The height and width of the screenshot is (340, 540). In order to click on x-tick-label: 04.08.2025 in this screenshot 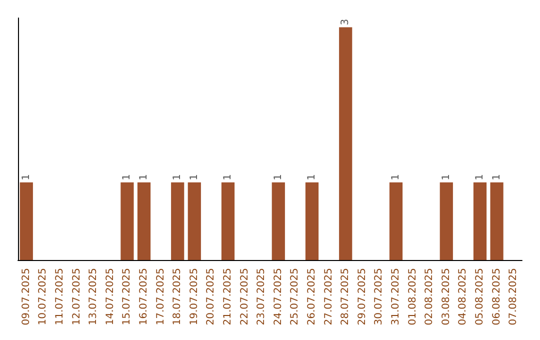, I will do `click(463, 297)`.